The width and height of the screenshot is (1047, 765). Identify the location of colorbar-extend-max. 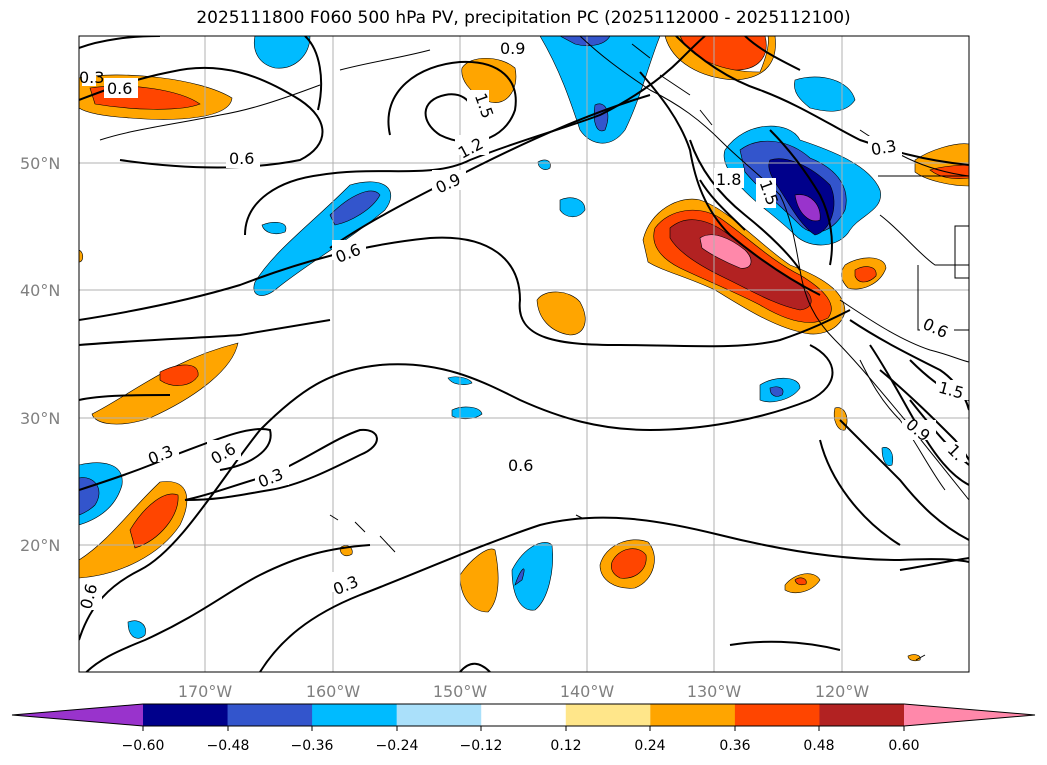
(969, 715).